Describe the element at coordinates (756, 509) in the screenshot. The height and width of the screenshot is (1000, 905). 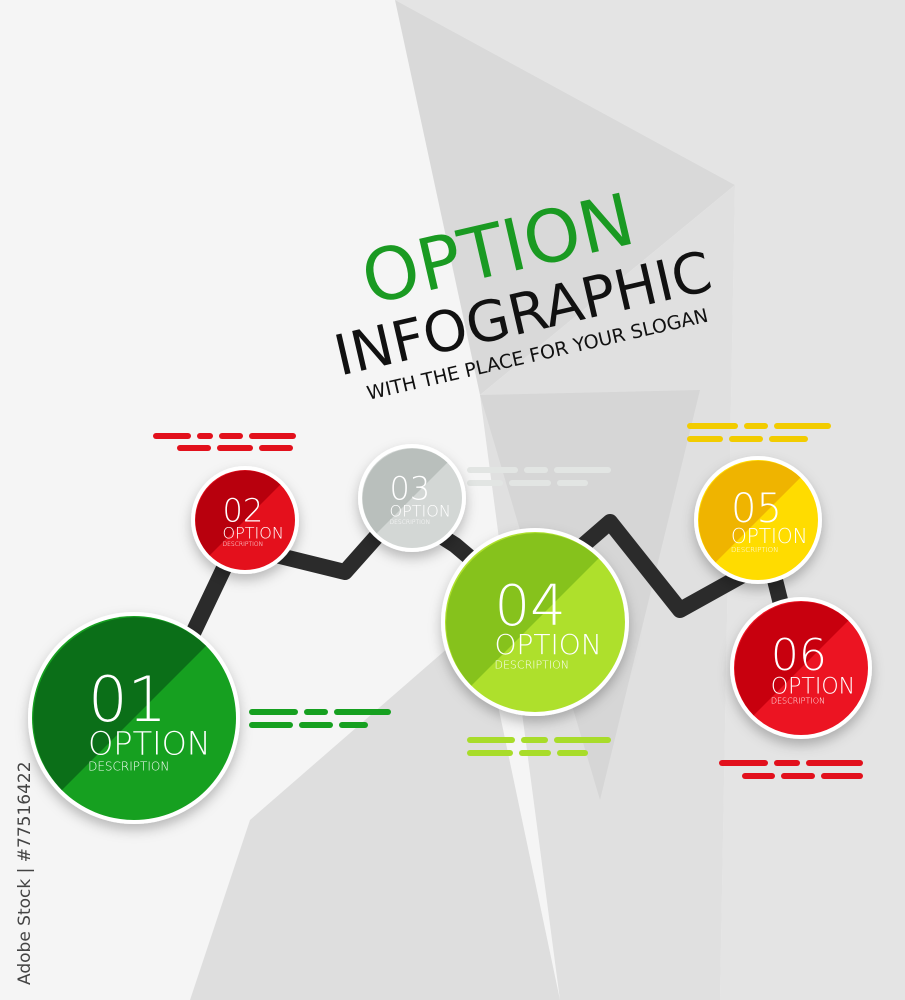
I see `option-number: 05` at that location.